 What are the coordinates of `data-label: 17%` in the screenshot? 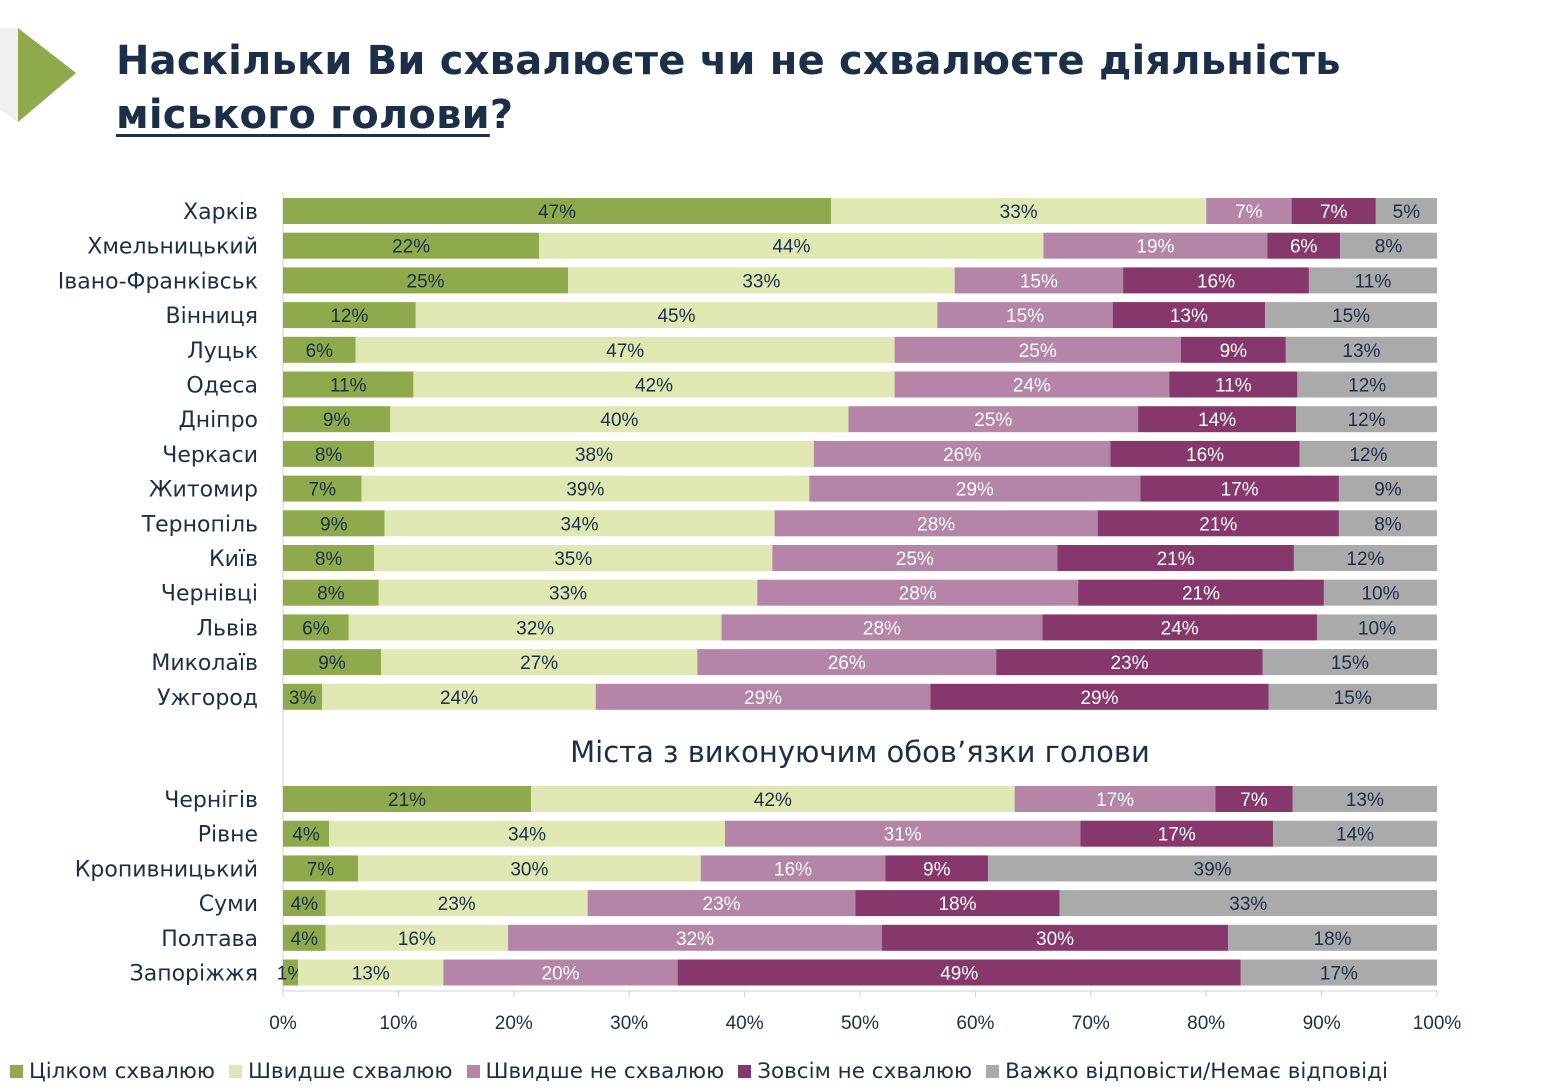 It's located at (1339, 974).